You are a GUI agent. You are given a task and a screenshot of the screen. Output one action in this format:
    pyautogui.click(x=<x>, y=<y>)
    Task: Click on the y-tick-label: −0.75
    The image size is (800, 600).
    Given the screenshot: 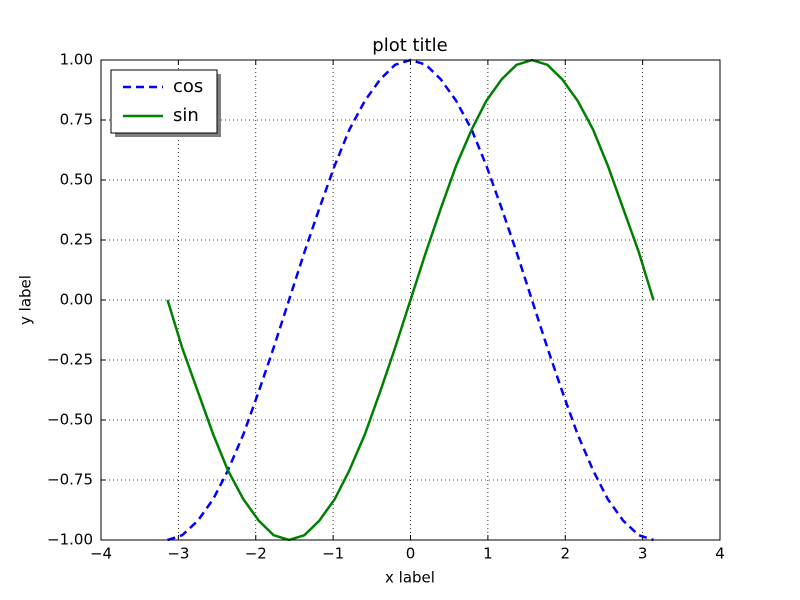 What is the action you would take?
    pyautogui.click(x=70, y=480)
    